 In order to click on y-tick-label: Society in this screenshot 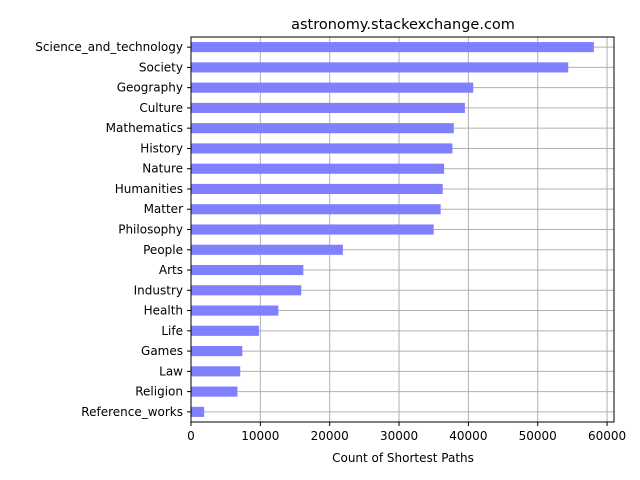, I will do `click(161, 67)`.